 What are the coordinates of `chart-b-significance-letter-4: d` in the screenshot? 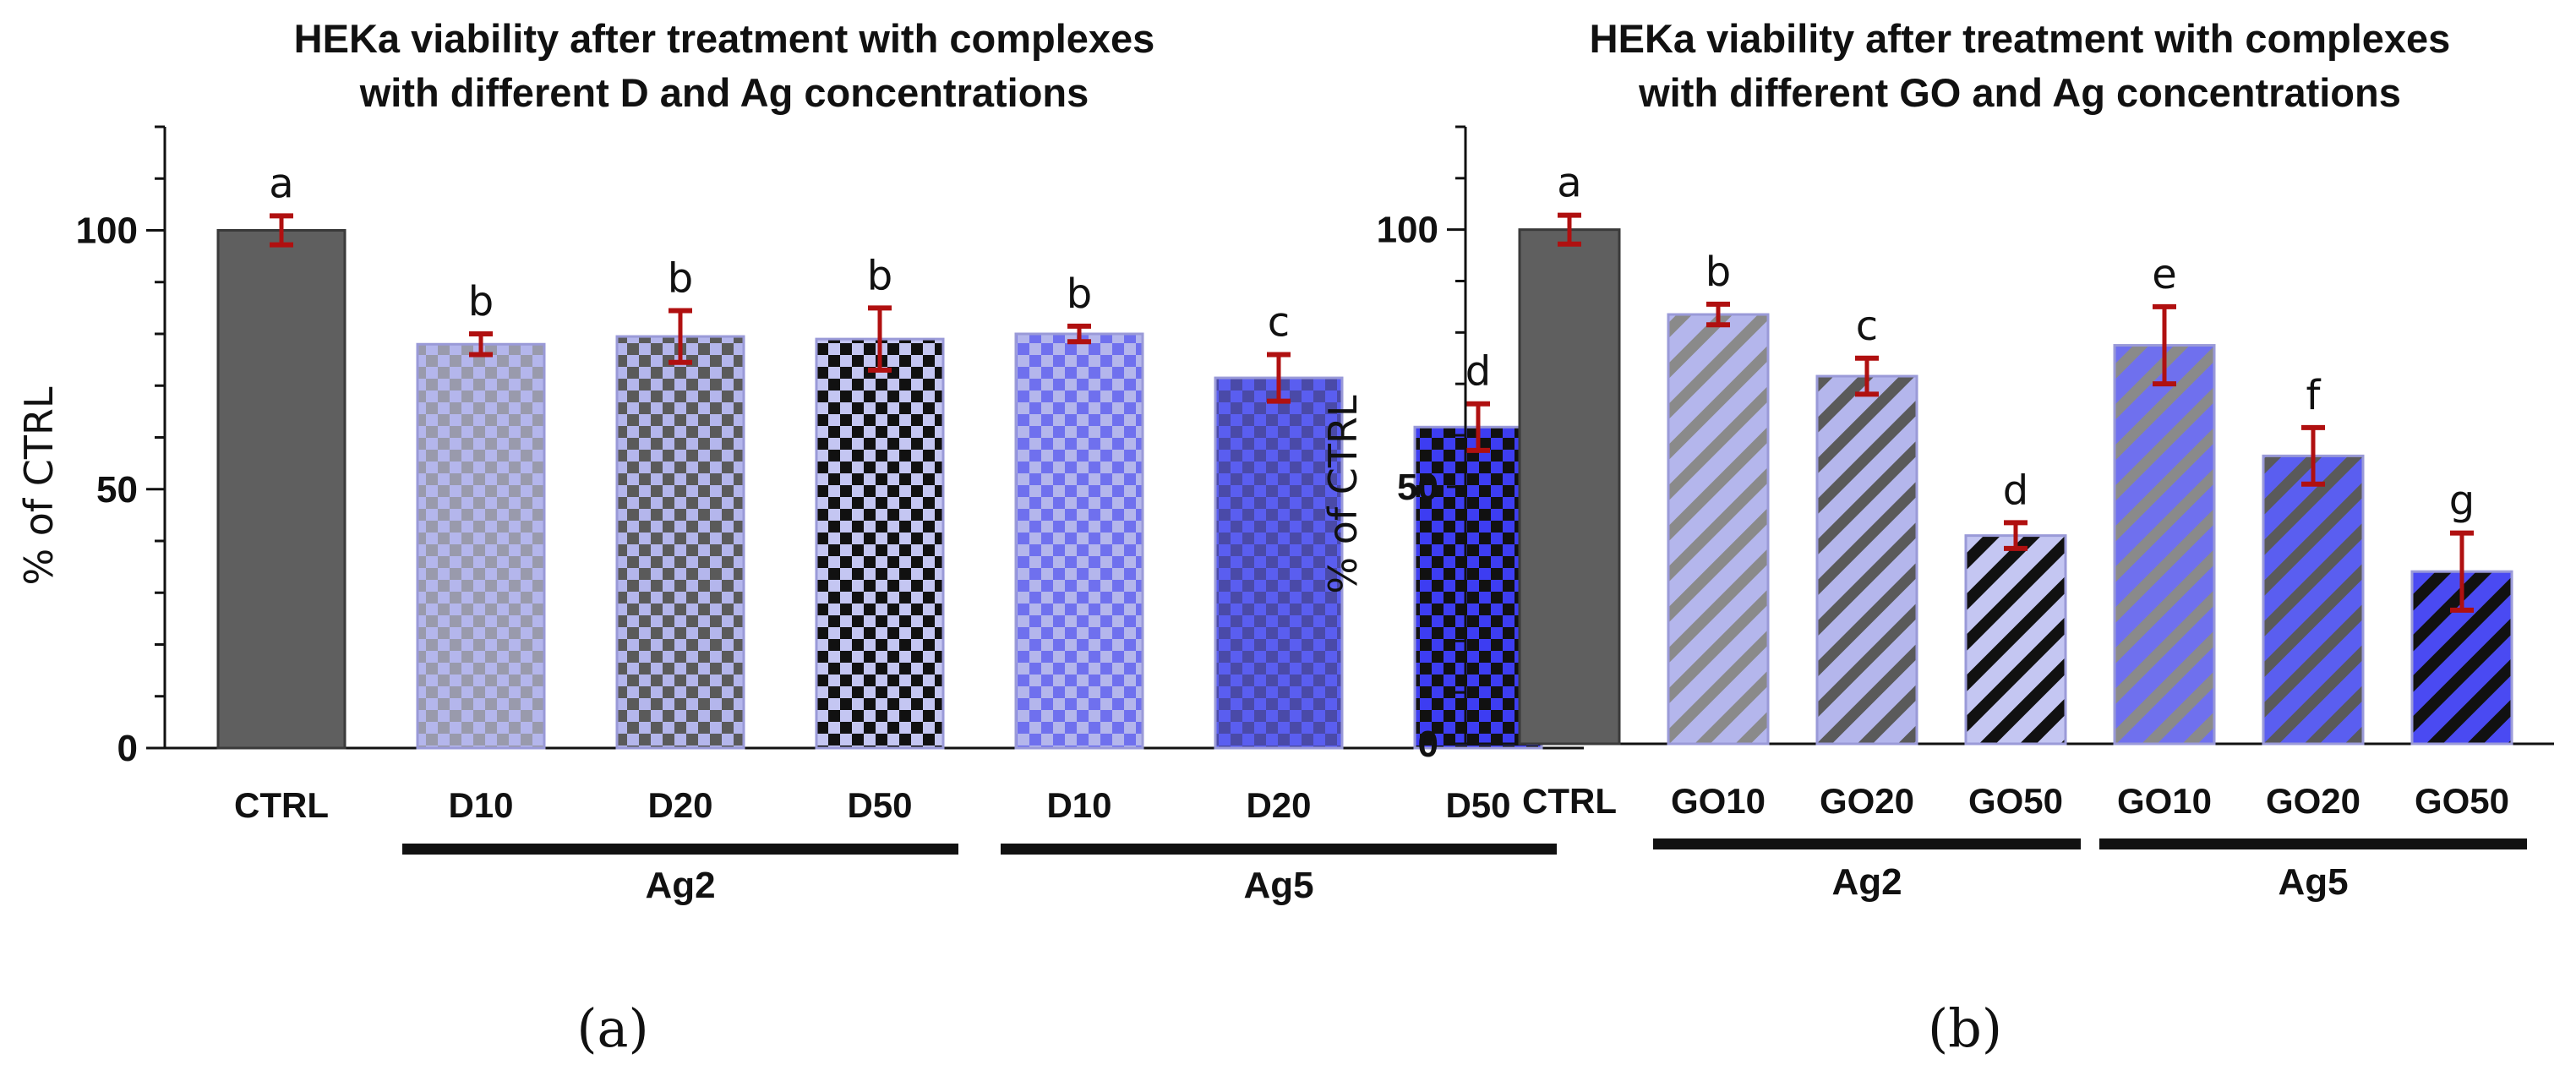 It's located at (2016, 490).